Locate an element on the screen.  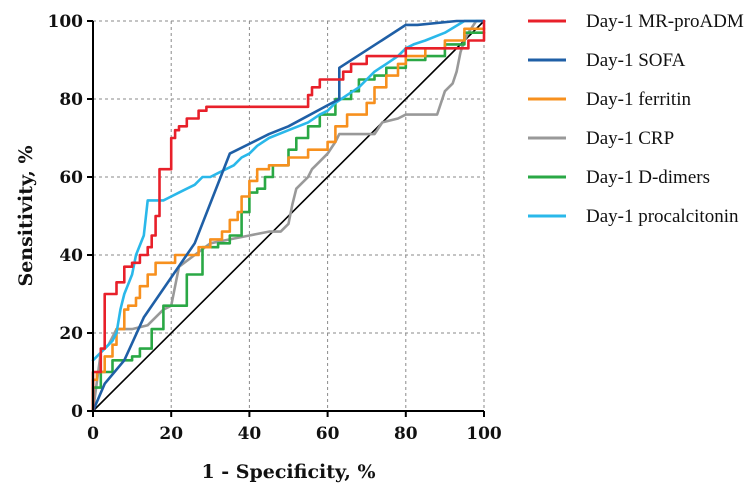
y-tick-labels: 0 20 40 60 80 100 is located at coordinates (66, 217).